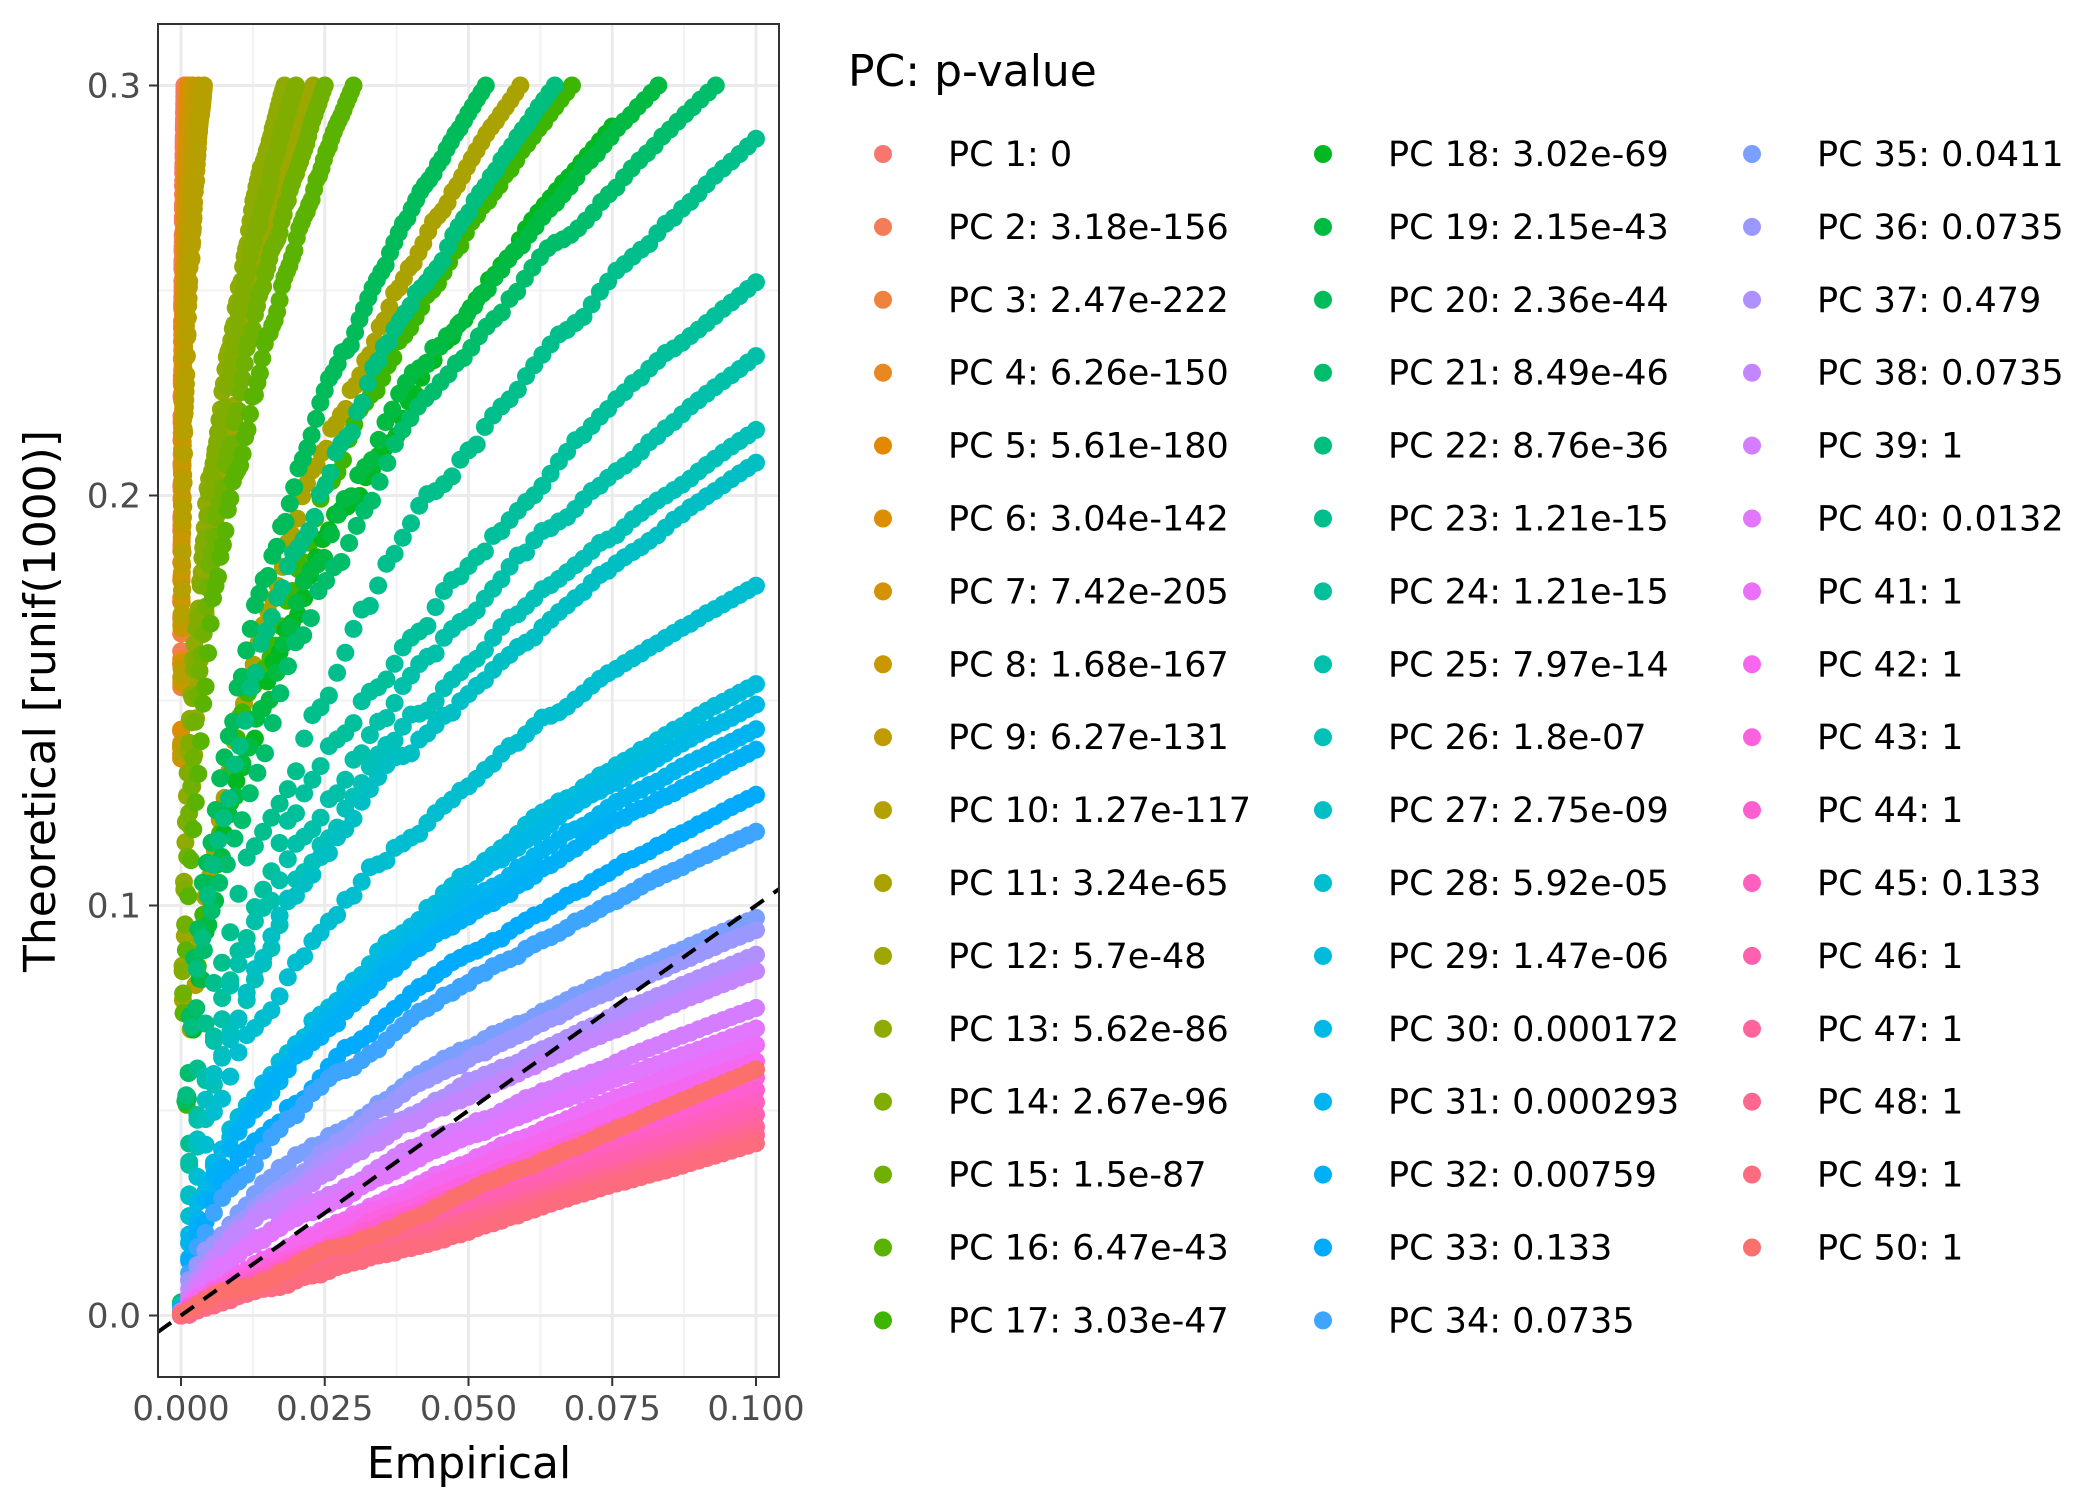 The width and height of the screenshot is (2100, 1500). What do you see at coordinates (1088, 520) in the screenshot?
I see `legend-label: PC 6: 3.04e-142` at bounding box center [1088, 520].